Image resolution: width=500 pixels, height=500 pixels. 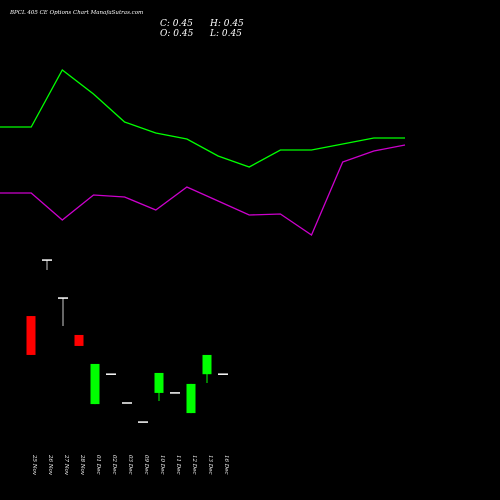 I want to click on x-tick-label: 26 Nov, so click(x=50, y=465).